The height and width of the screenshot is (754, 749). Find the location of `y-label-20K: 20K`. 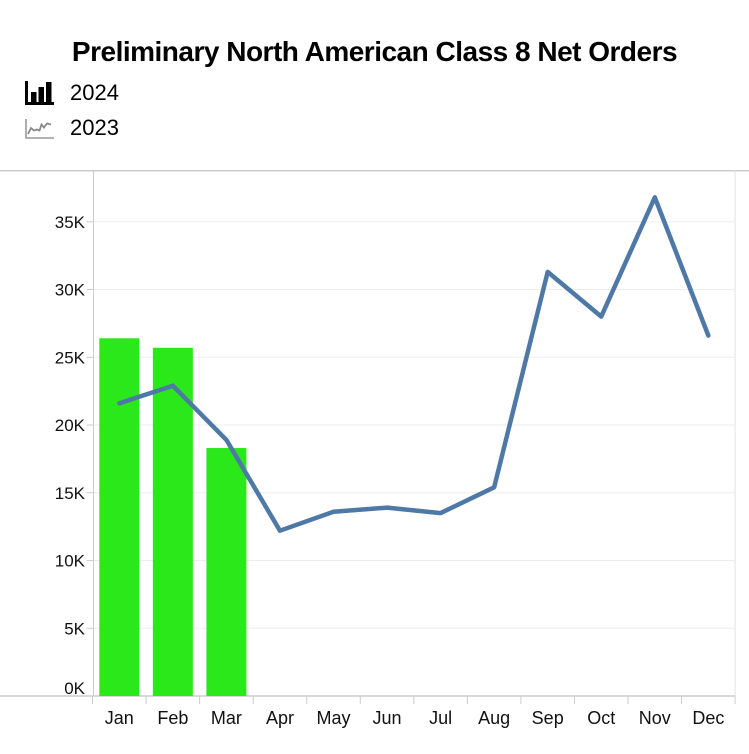

y-label-20K: 20K is located at coordinates (70, 425).